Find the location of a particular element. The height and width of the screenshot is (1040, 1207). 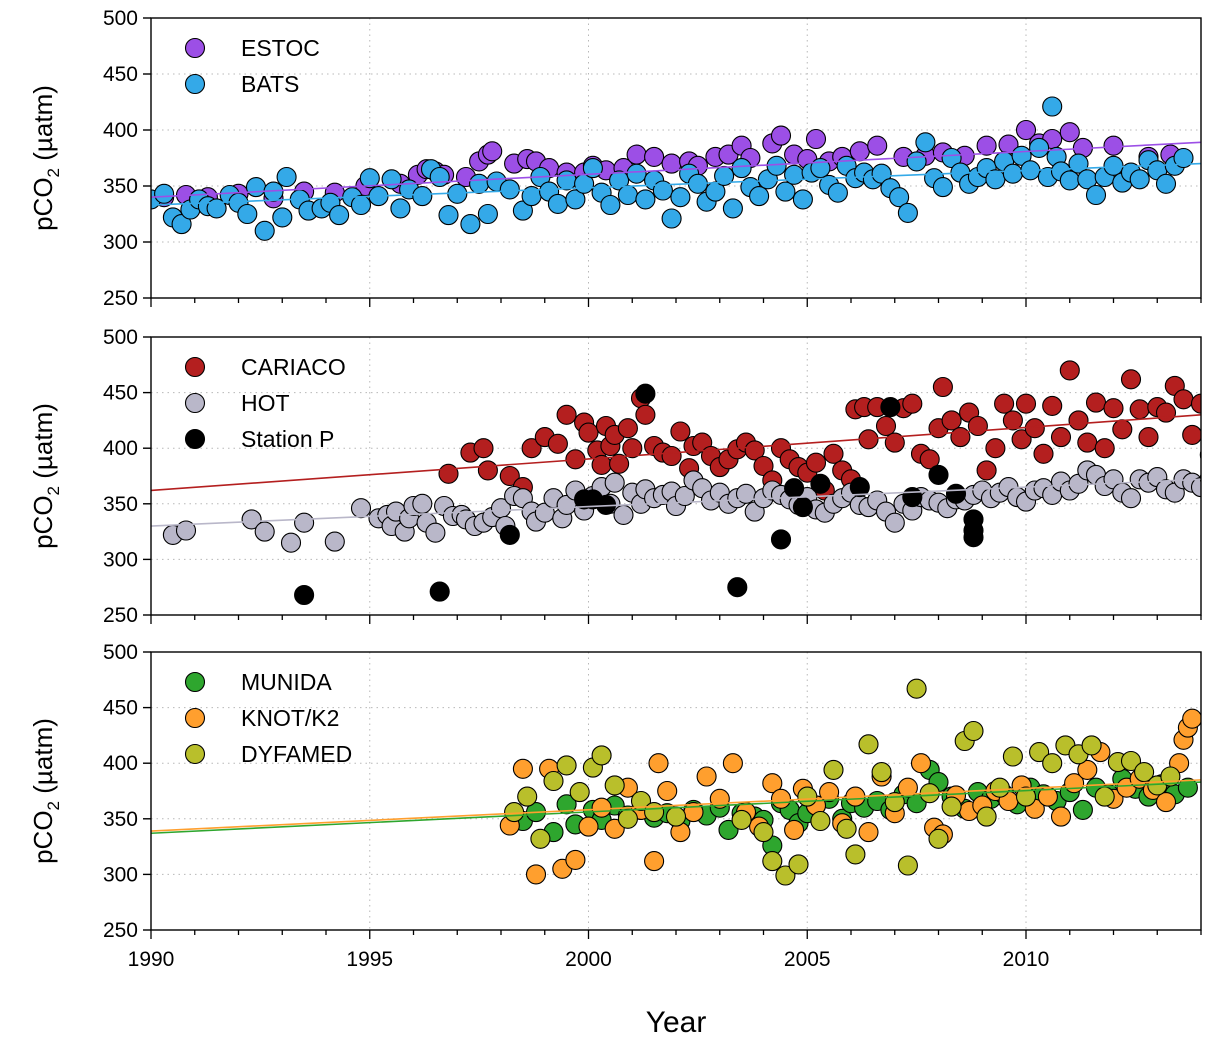

series-knot-k2 is located at coordinates (850, 796).